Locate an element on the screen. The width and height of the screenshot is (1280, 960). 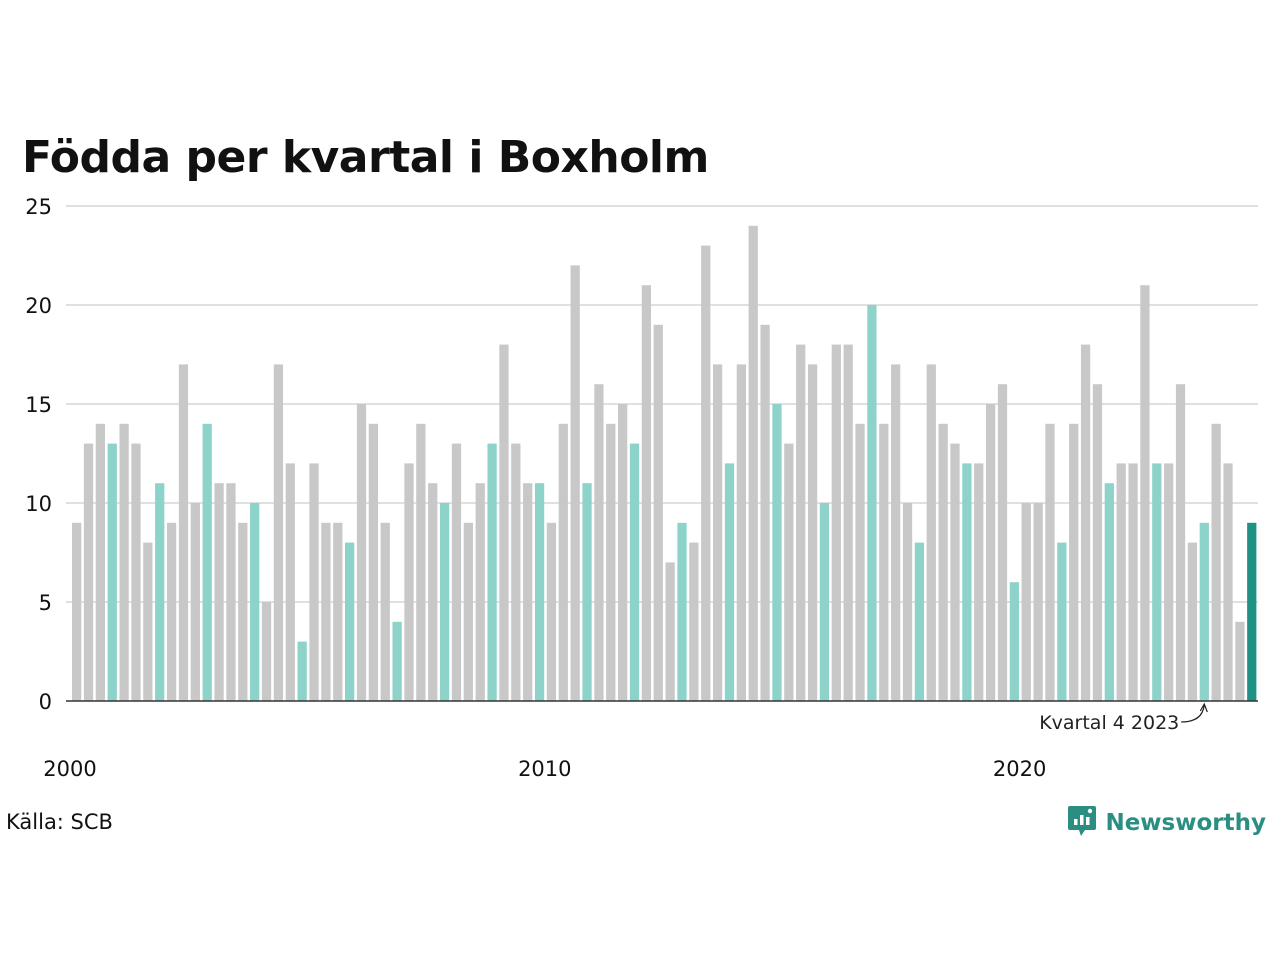
brand-logo: Newsworthy is located at coordinates (1166, 823).